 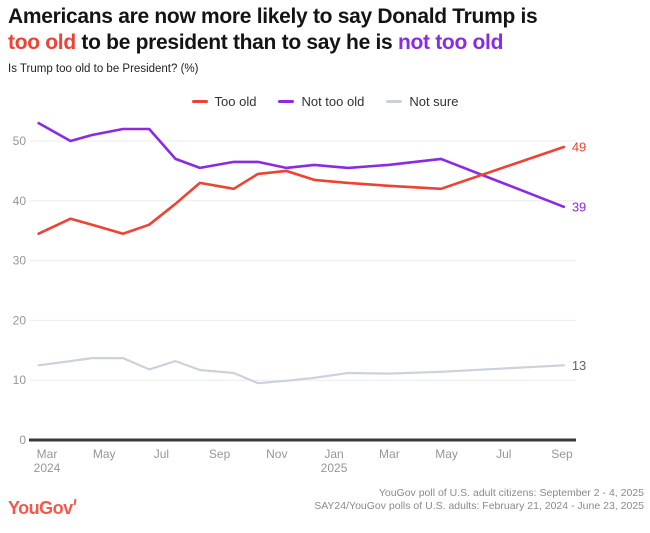 What do you see at coordinates (276, 454) in the screenshot?
I see `x-tick-label: Nov` at bounding box center [276, 454].